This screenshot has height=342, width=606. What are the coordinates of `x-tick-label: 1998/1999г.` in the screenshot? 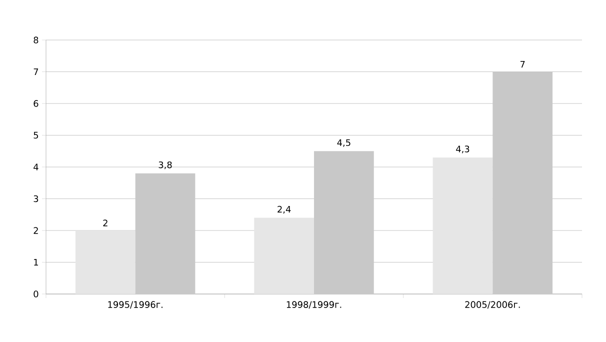 It's located at (314, 305).